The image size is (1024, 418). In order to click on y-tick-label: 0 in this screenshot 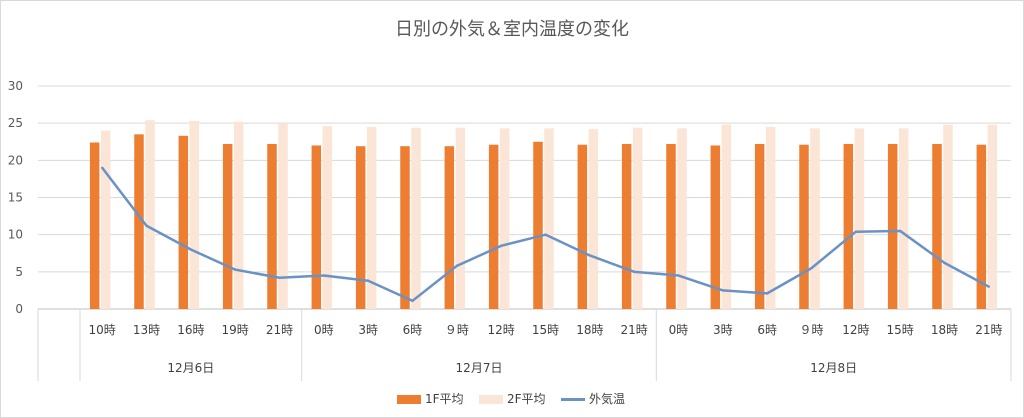, I will do `click(19, 309)`.